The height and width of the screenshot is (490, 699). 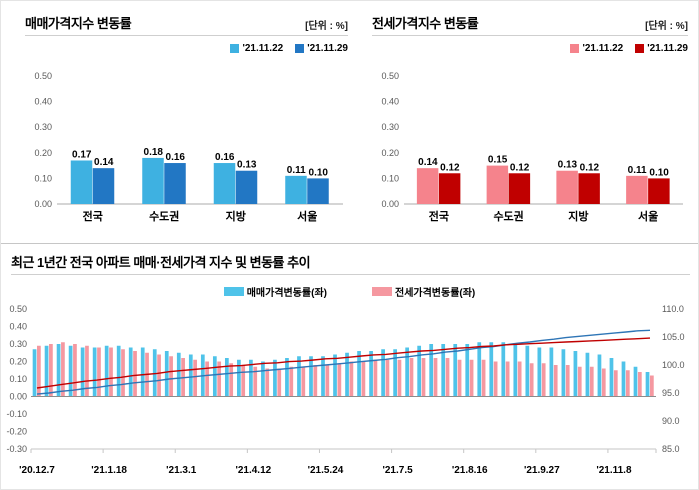 What do you see at coordinates (18, 397) in the screenshot?
I see `left-axis-tick-label: 0.00` at bounding box center [18, 397].